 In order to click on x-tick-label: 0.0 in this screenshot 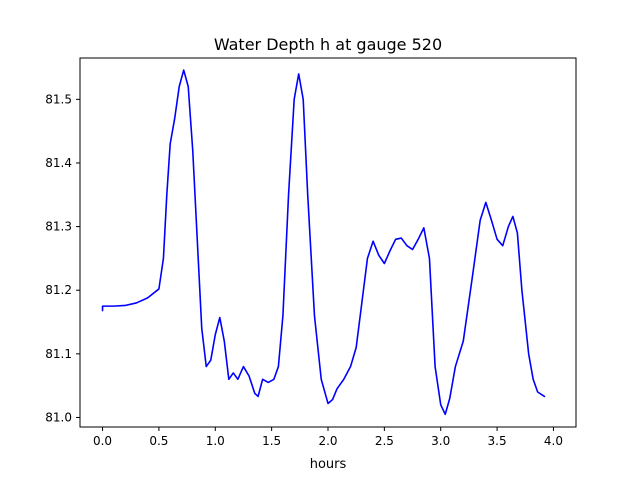, I will do `click(102, 441)`.